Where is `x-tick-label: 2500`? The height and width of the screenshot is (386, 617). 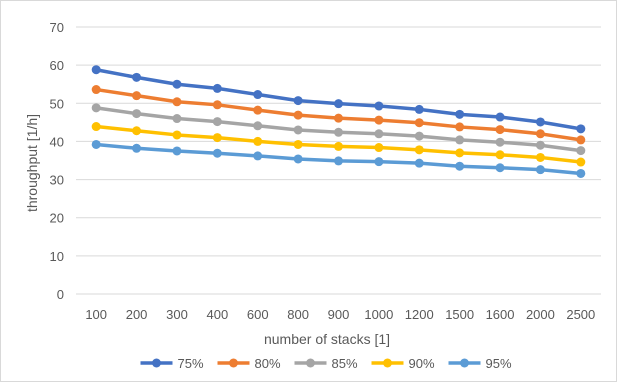
x-tick-label: 2500 is located at coordinates (580, 314).